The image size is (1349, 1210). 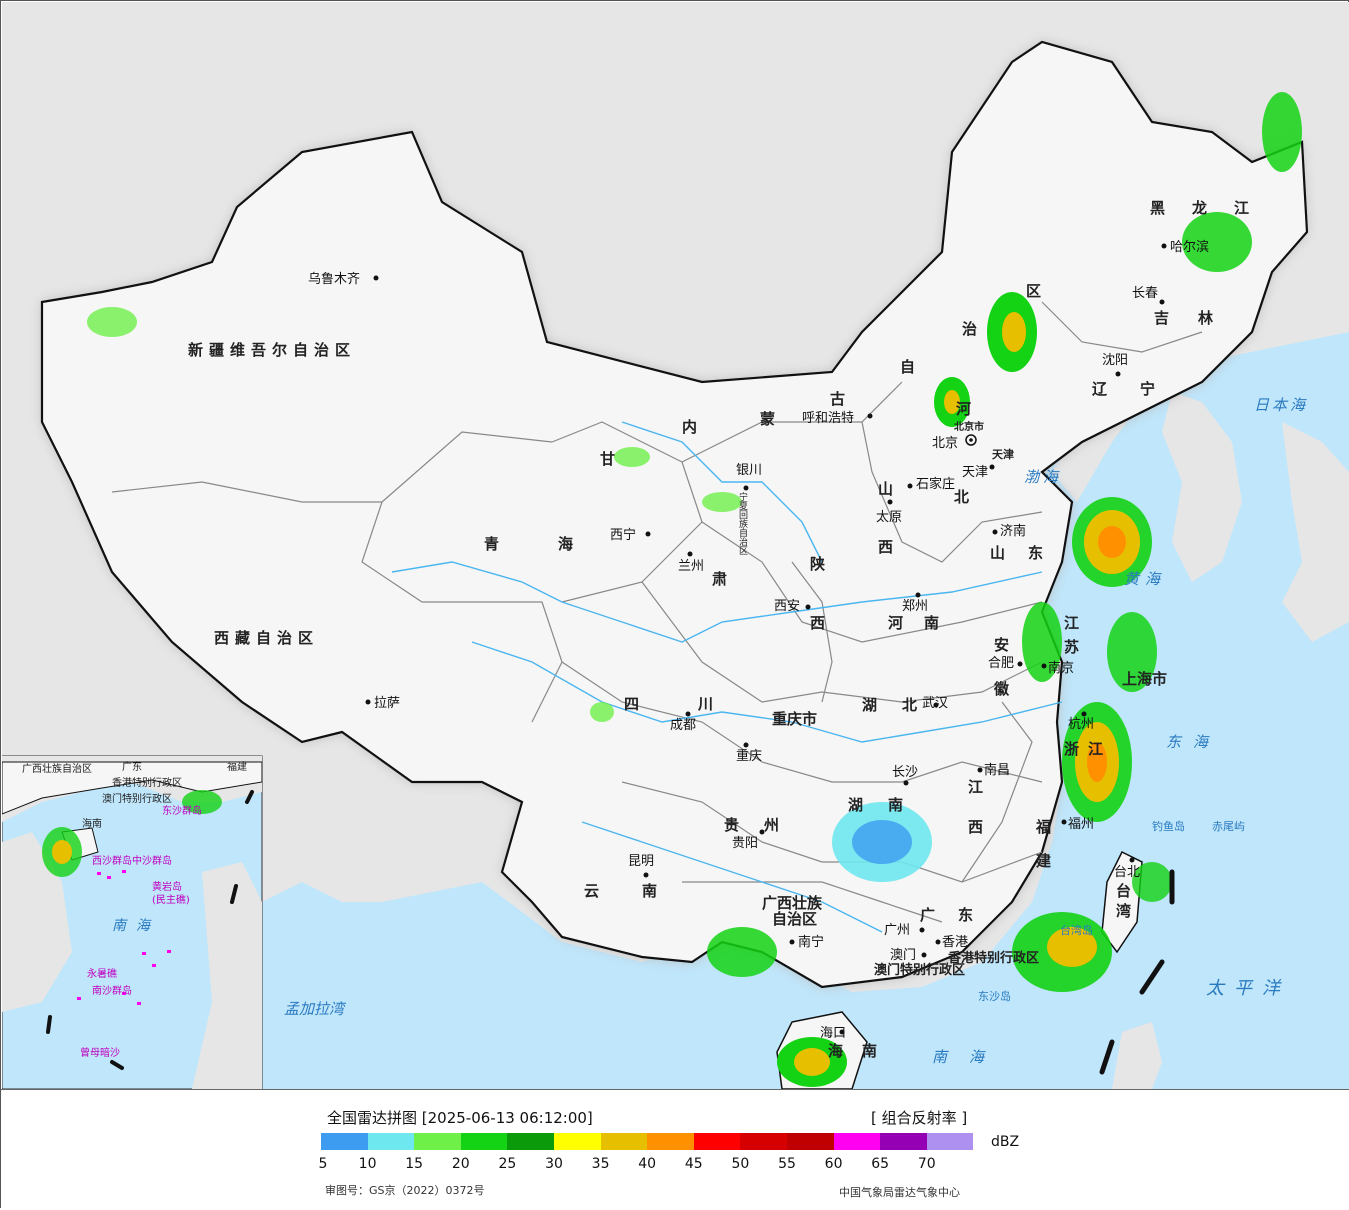 I want to click on legend-tick-label: 60, so click(x=833, y=1164).